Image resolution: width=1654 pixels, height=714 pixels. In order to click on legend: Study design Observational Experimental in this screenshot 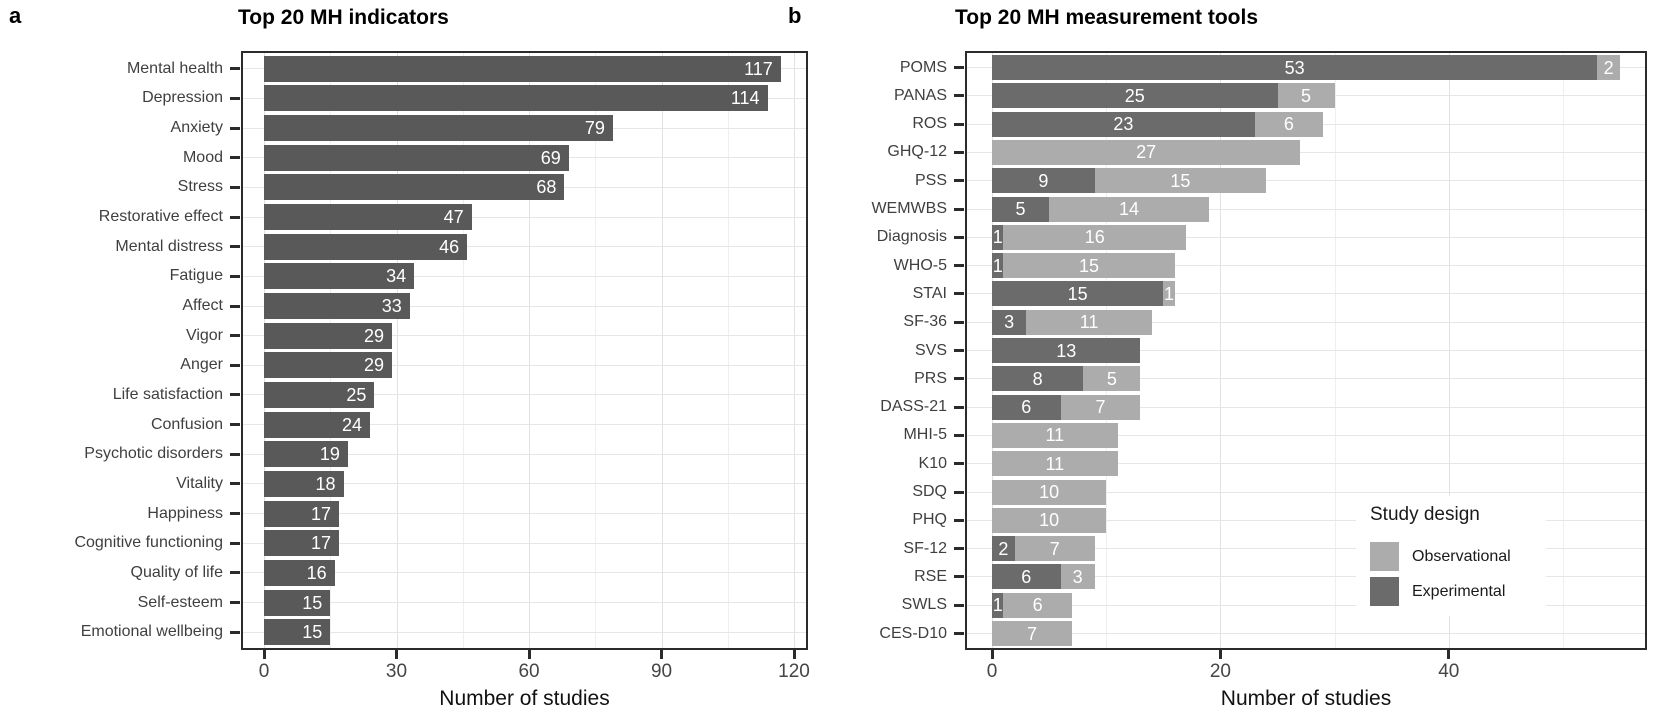, I will do `click(1451, 556)`.